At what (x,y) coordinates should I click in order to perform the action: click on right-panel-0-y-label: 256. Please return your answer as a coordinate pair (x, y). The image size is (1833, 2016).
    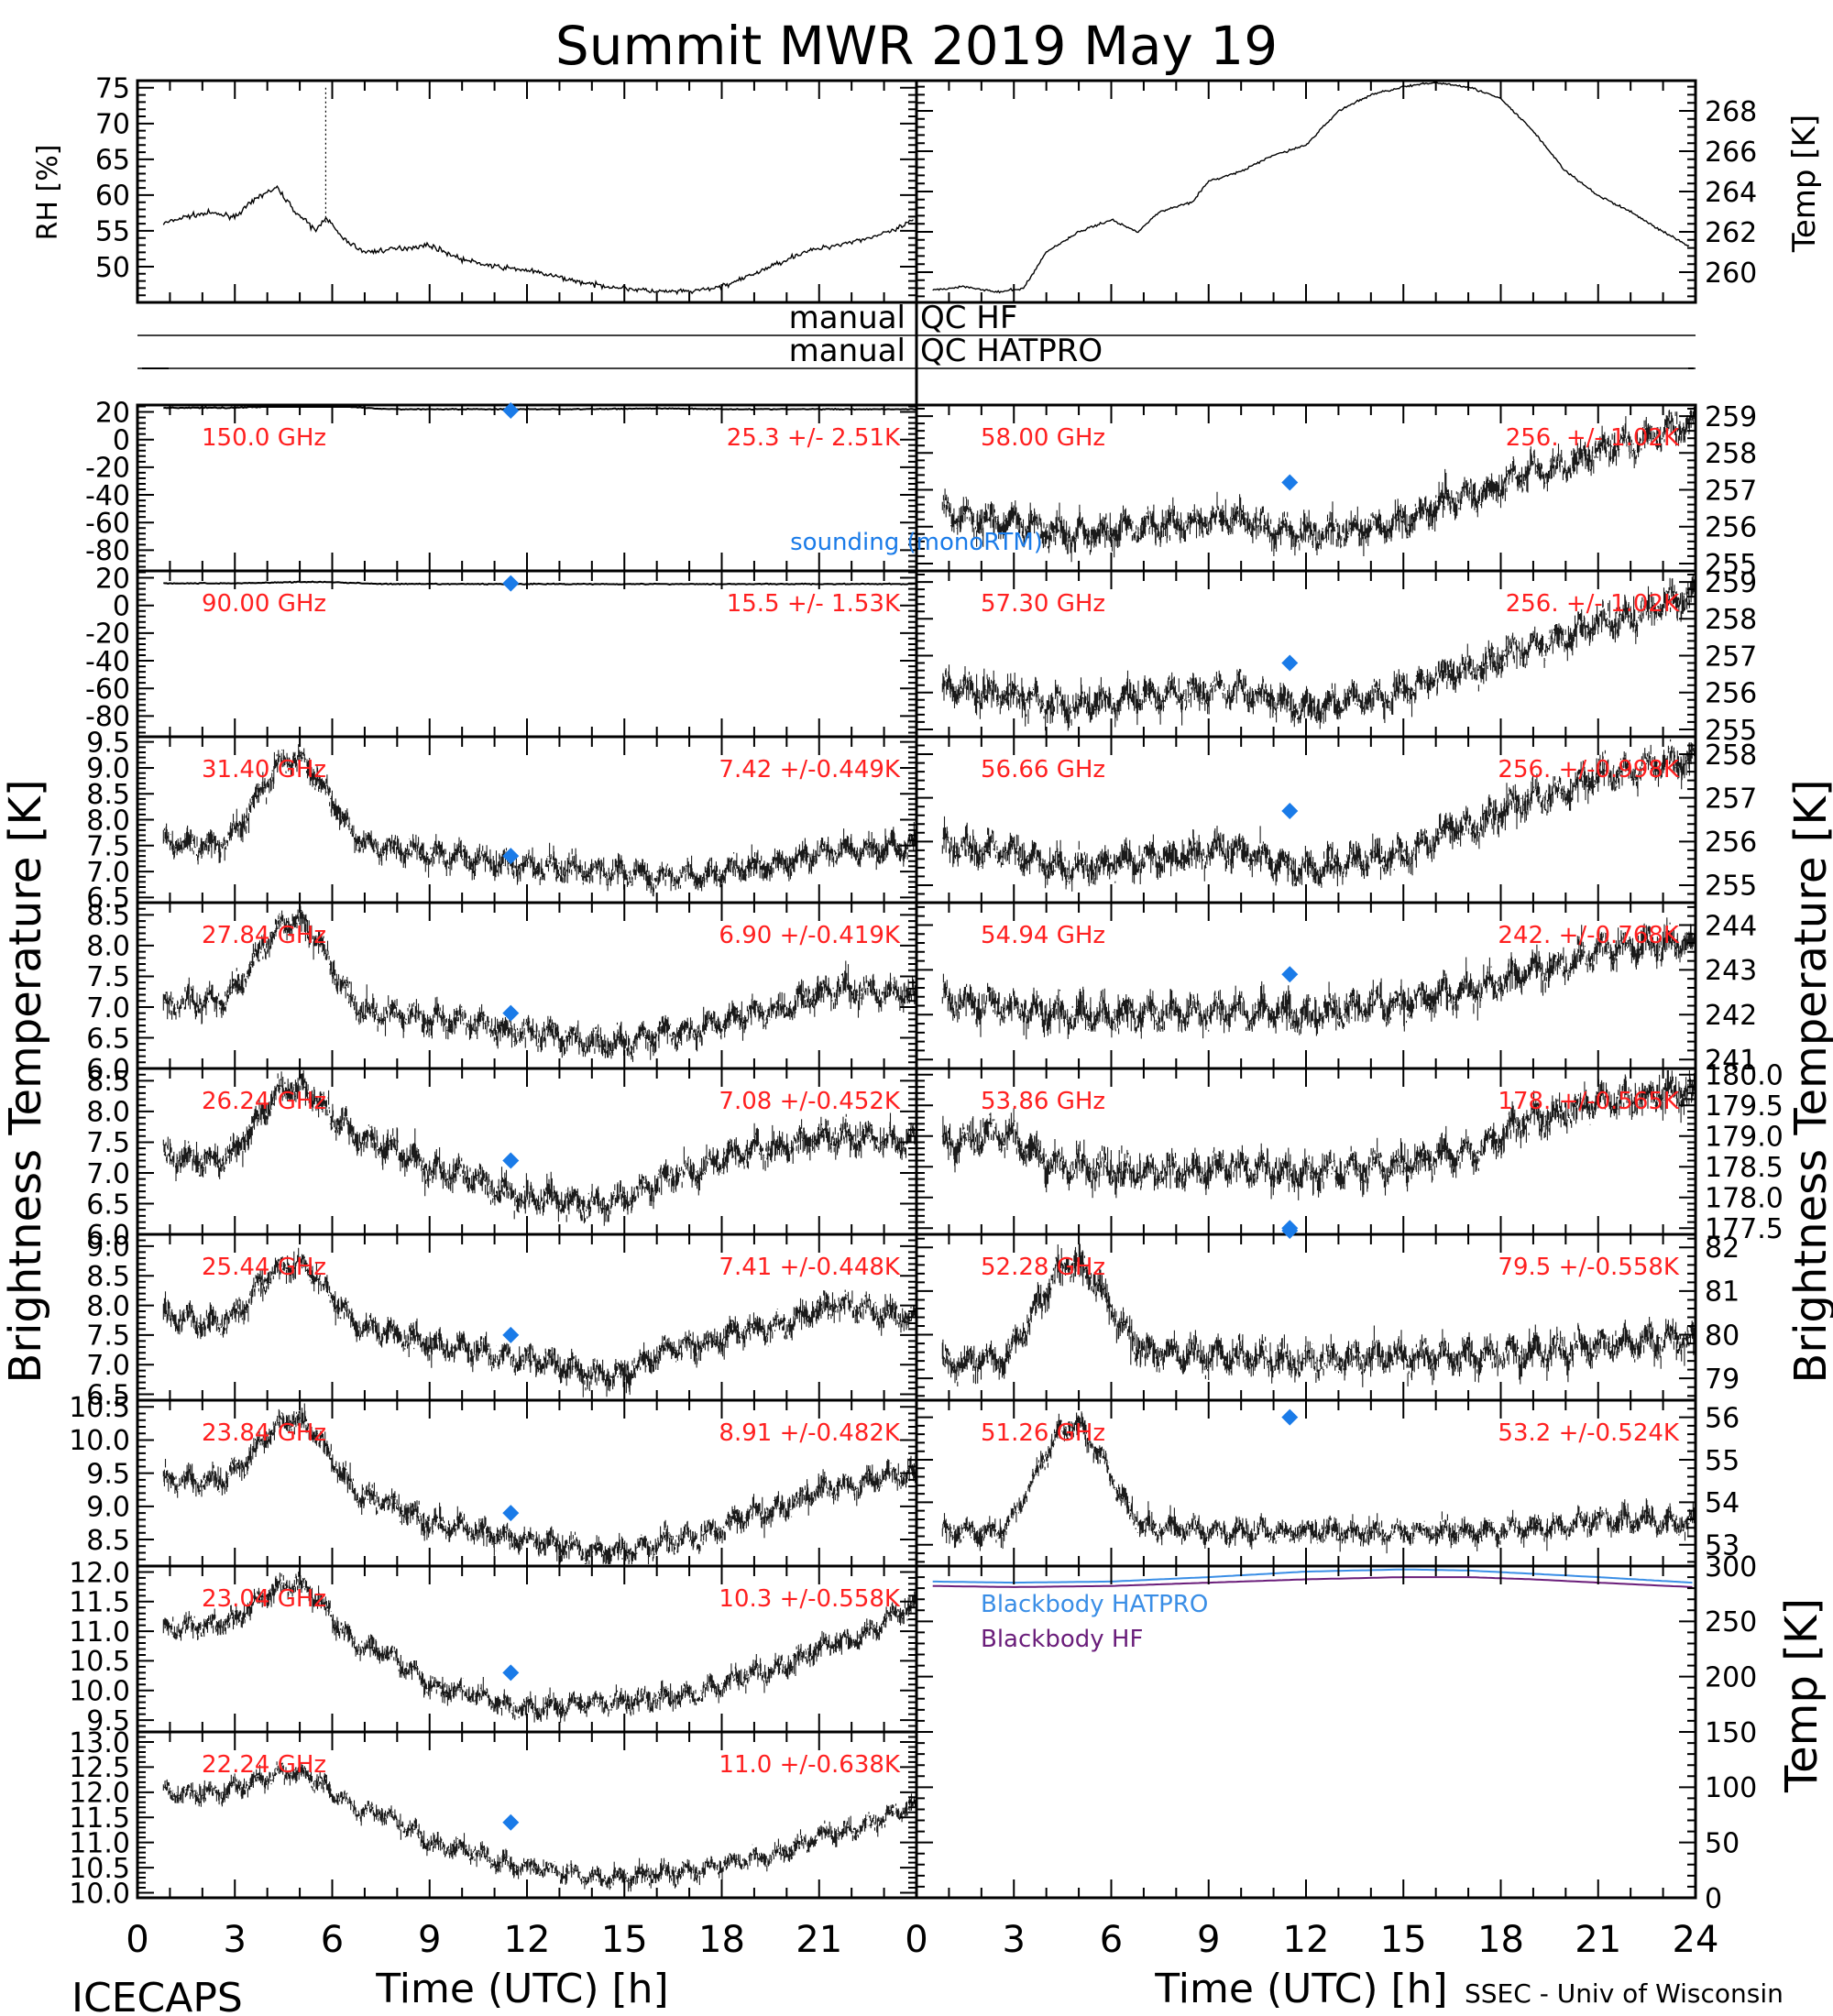
    Looking at the image, I should click on (1731, 528).